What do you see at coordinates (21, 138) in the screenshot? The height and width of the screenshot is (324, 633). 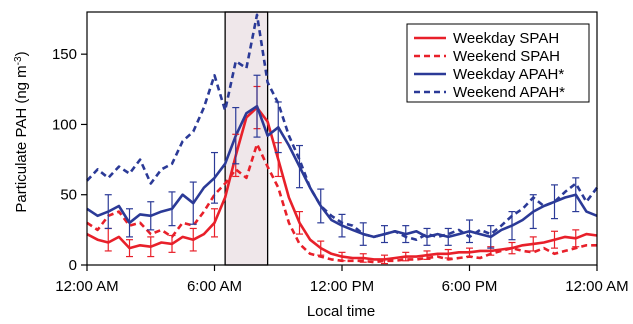 I see `y-axis-title-main: Particulate PAH (ng m` at bounding box center [21, 138].